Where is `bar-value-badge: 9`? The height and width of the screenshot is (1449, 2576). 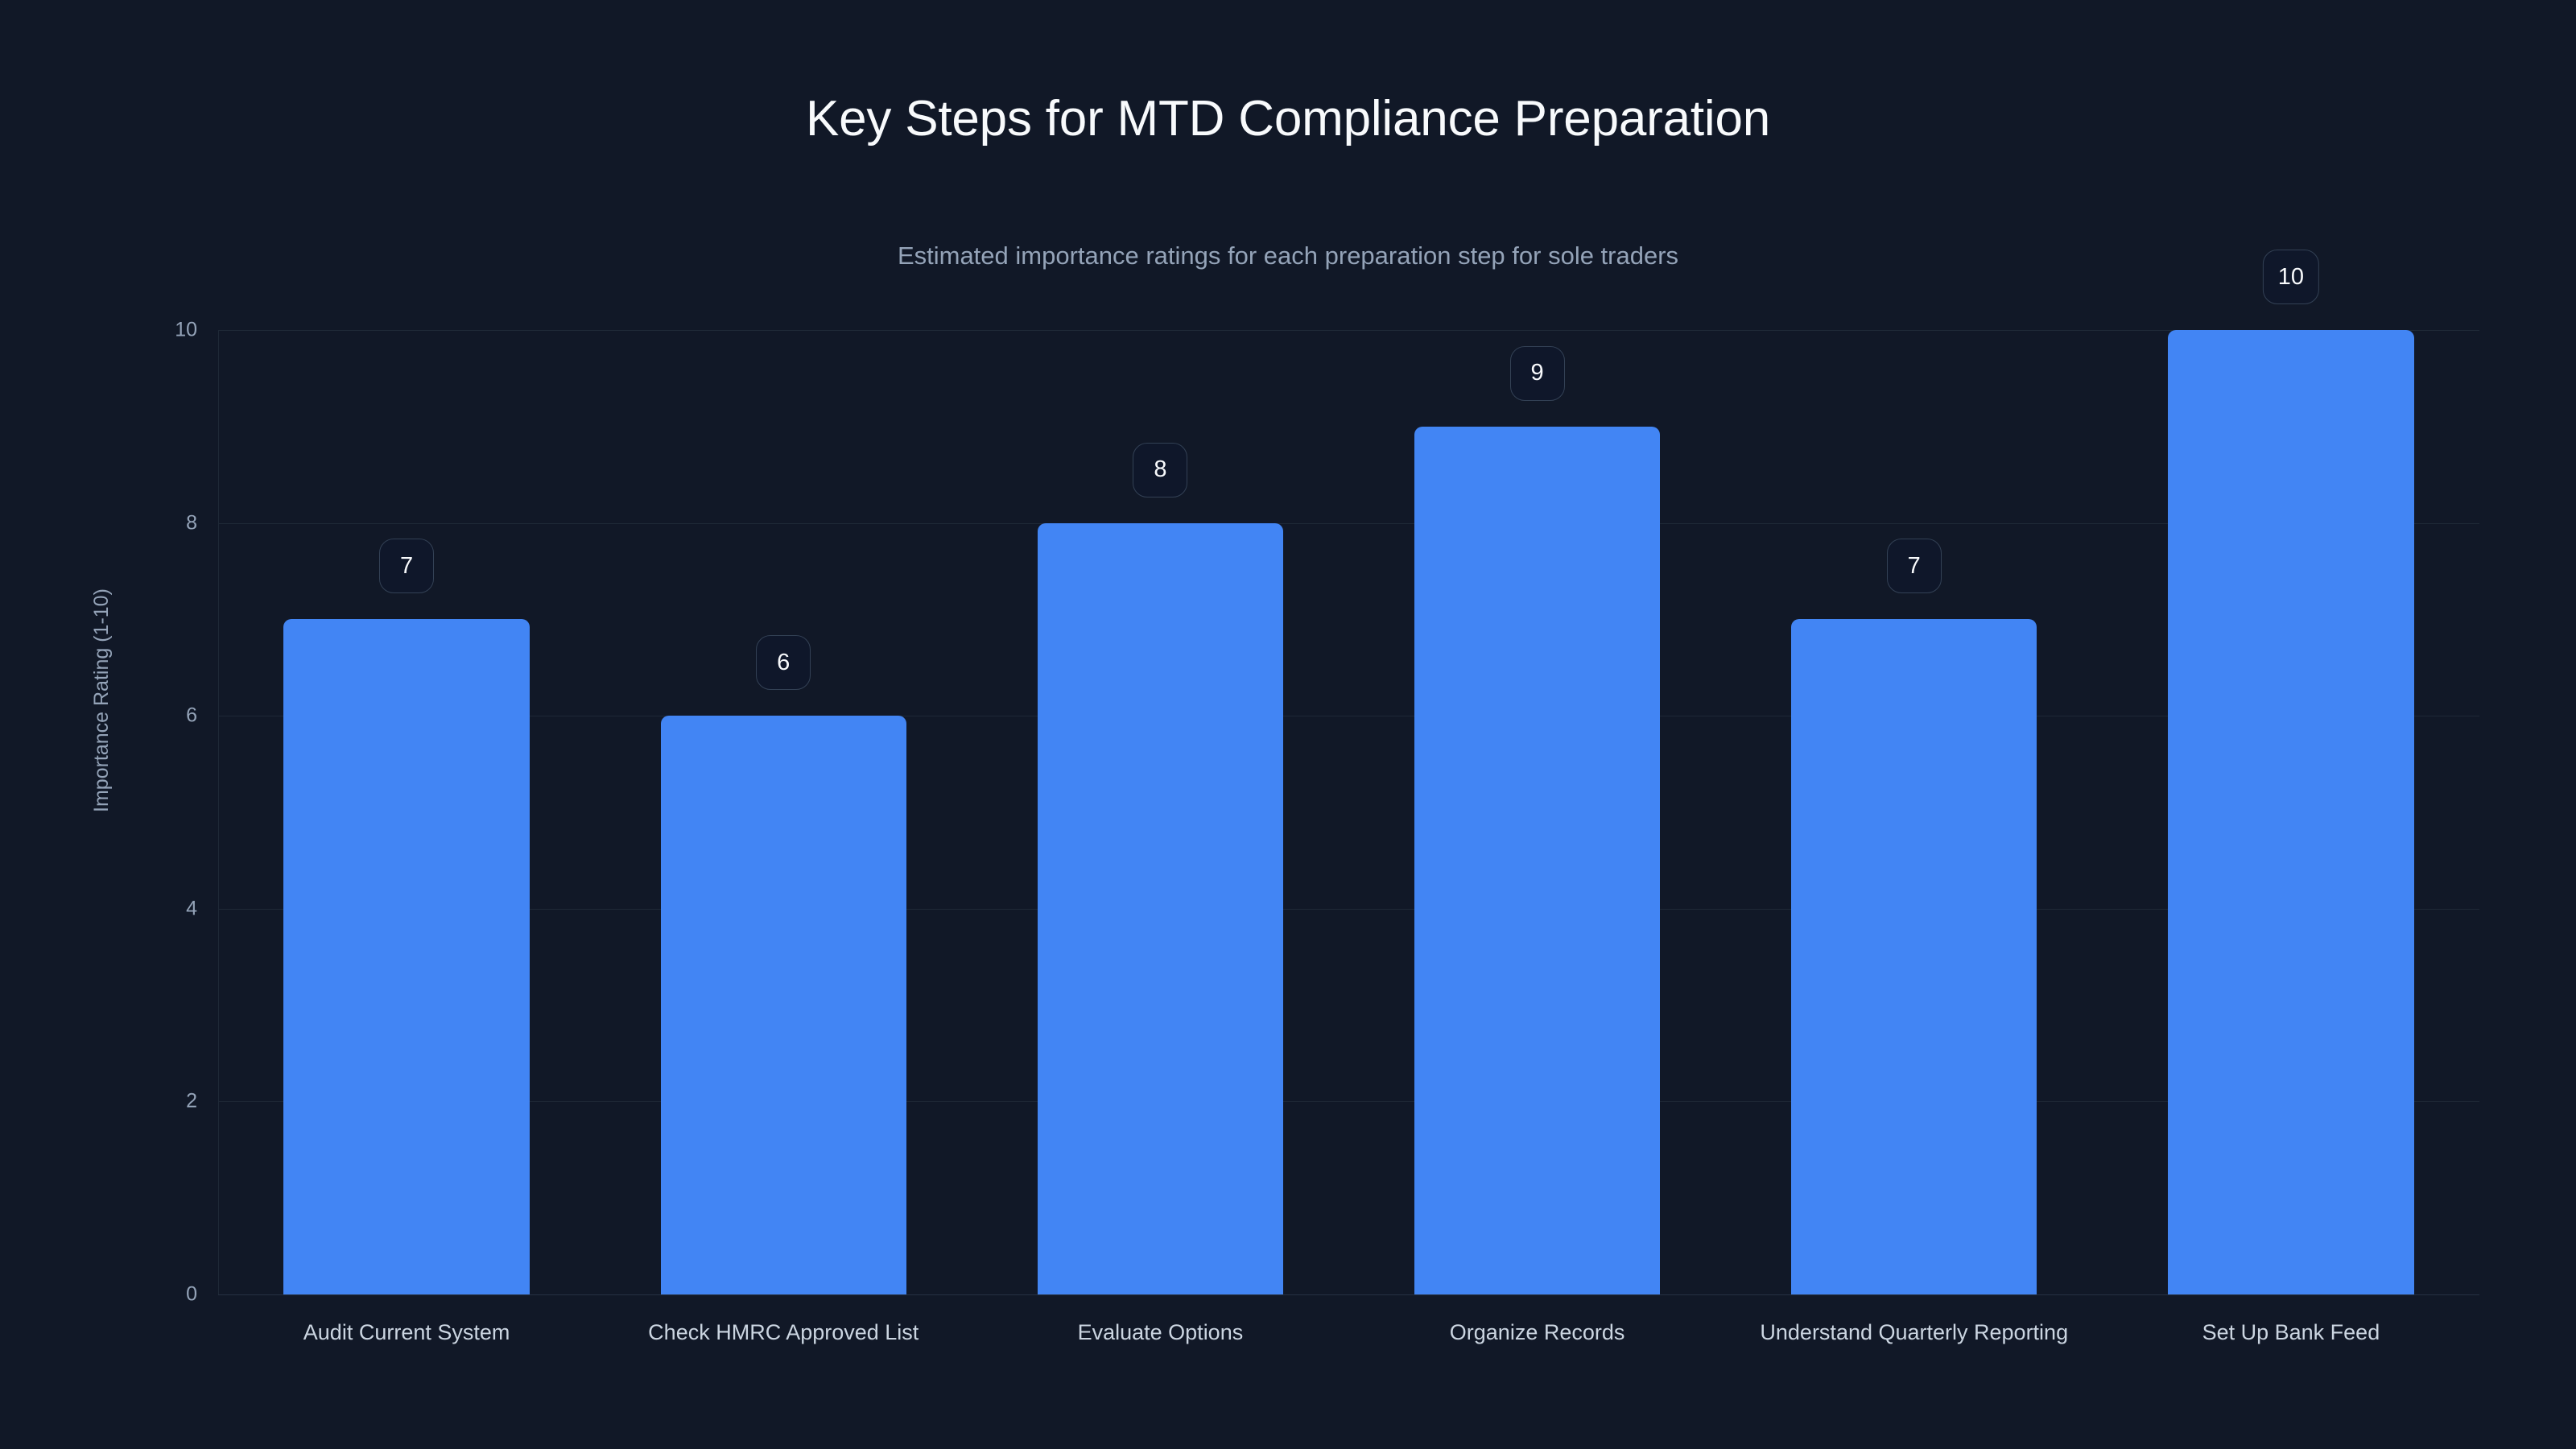
bar-value-badge: 9 is located at coordinates (1537, 373).